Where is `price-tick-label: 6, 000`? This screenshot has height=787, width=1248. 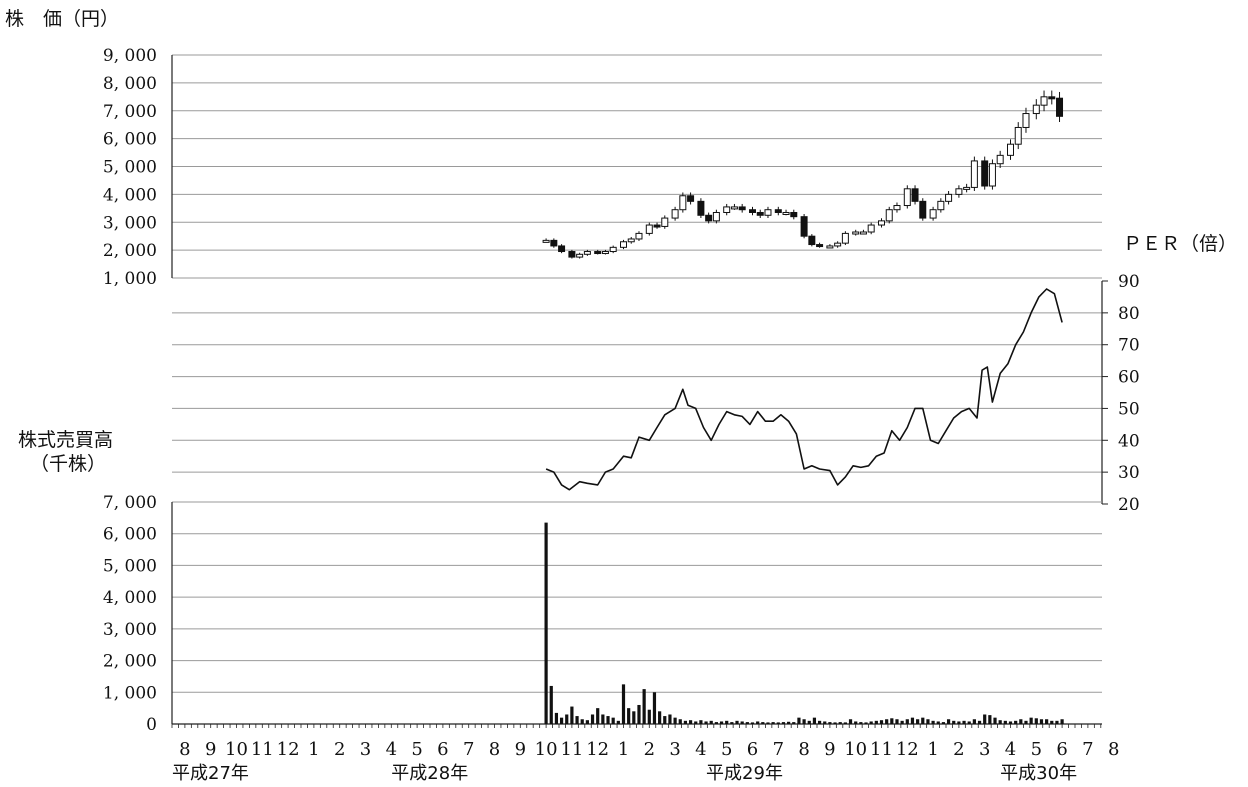
price-tick-label: 6, 000 is located at coordinates (130, 140).